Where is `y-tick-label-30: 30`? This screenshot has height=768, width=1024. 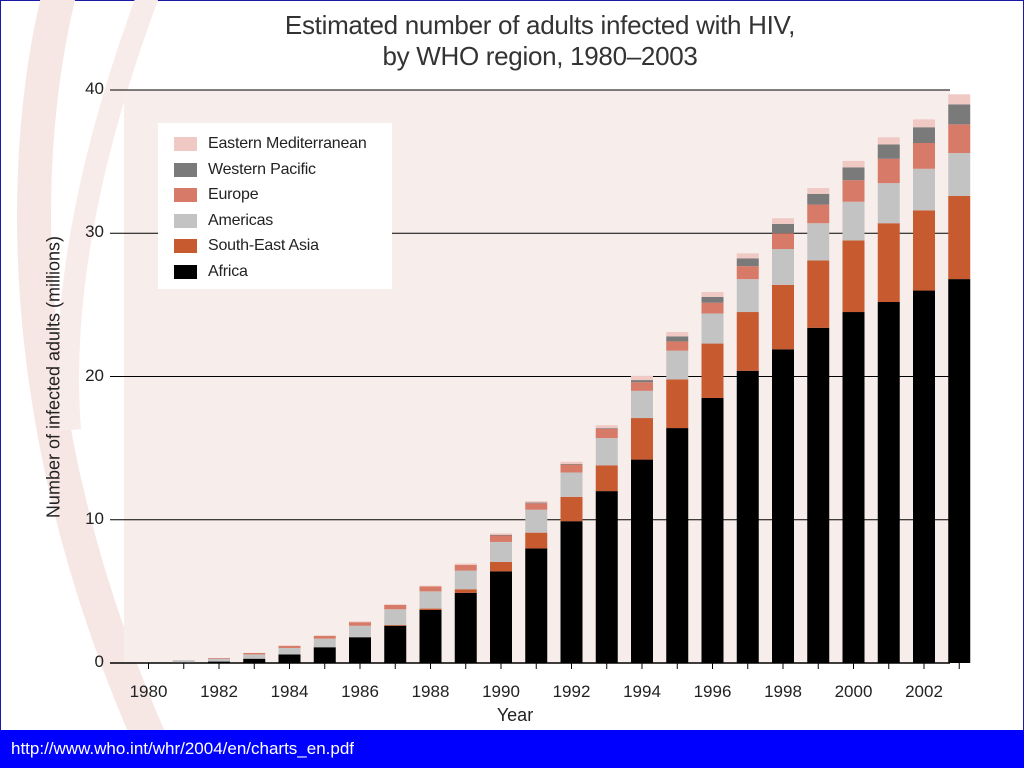
y-tick-label-30: 30 is located at coordinates (94, 232).